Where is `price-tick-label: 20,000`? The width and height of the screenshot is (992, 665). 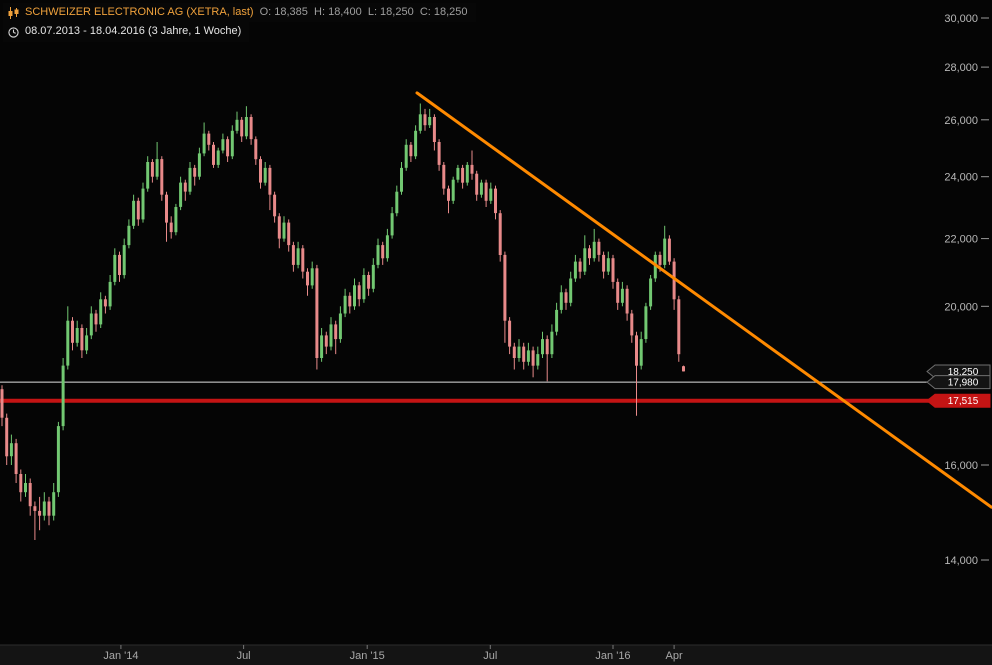
price-tick-label: 20,000 is located at coordinates (961, 307).